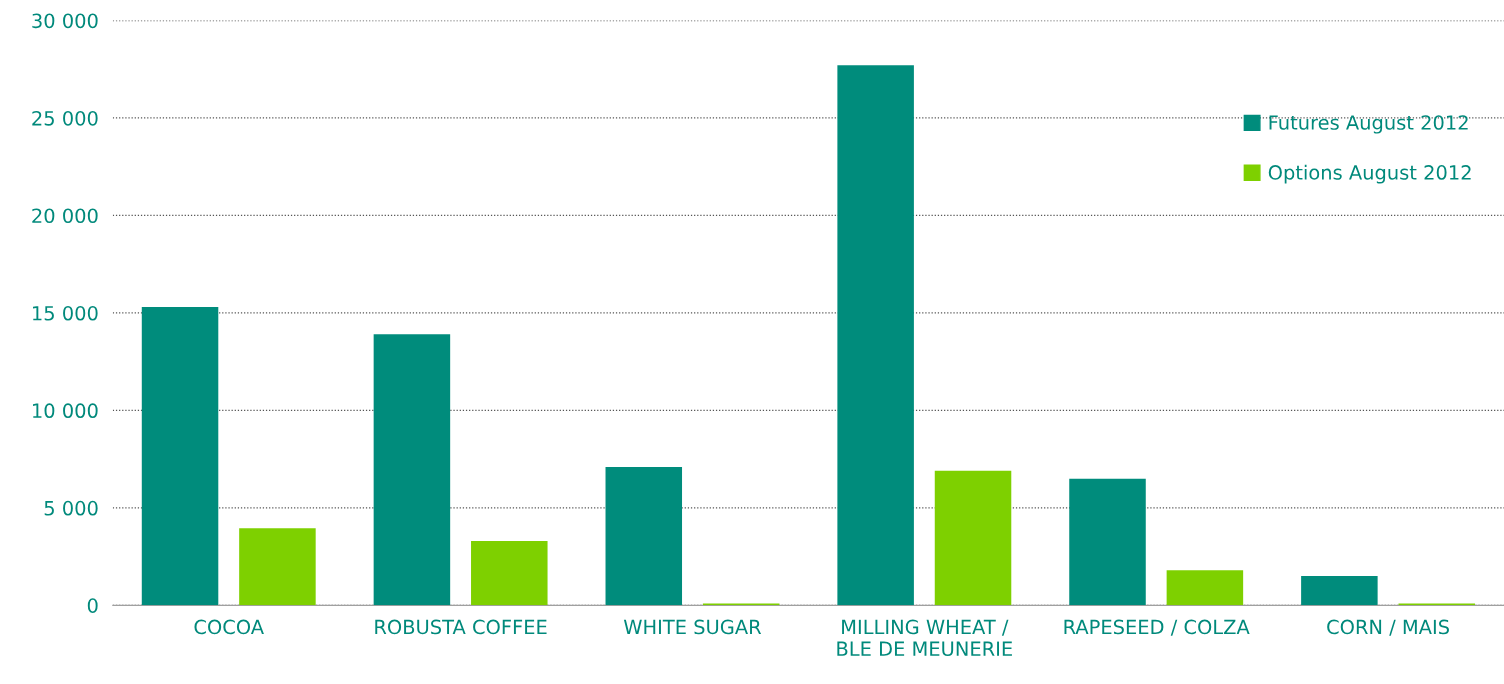 The height and width of the screenshot is (684, 1504). What do you see at coordinates (1388, 627) in the screenshot?
I see `x-tick-label: CORN / MAIS` at bounding box center [1388, 627].